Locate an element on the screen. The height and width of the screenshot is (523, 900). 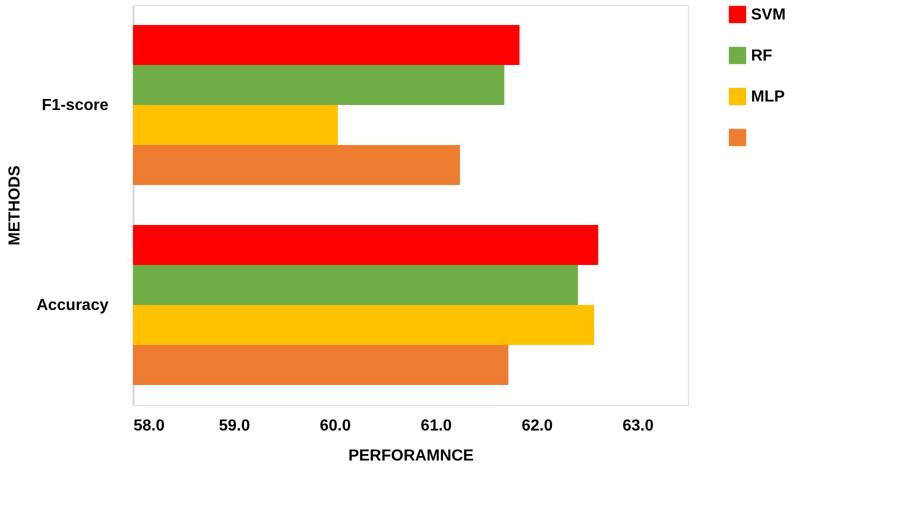
x-tick-label: 62.0 is located at coordinates (537, 426).